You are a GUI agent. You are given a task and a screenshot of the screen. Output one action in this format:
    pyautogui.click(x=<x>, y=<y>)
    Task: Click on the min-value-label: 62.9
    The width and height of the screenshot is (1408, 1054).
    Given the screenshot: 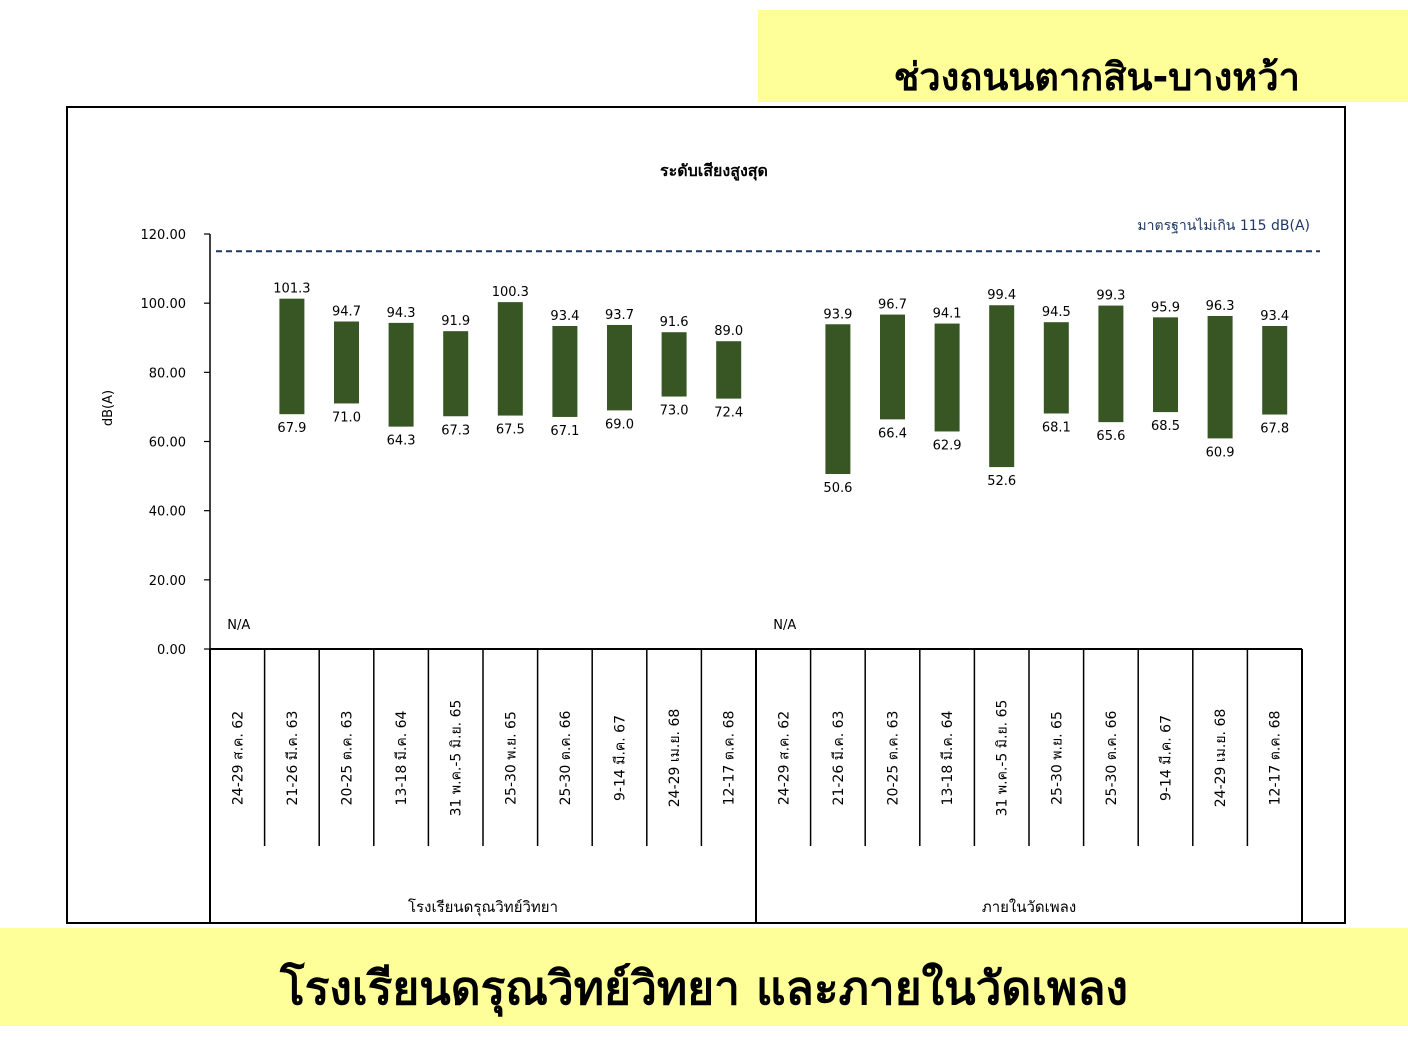 What is the action you would take?
    pyautogui.click(x=947, y=445)
    